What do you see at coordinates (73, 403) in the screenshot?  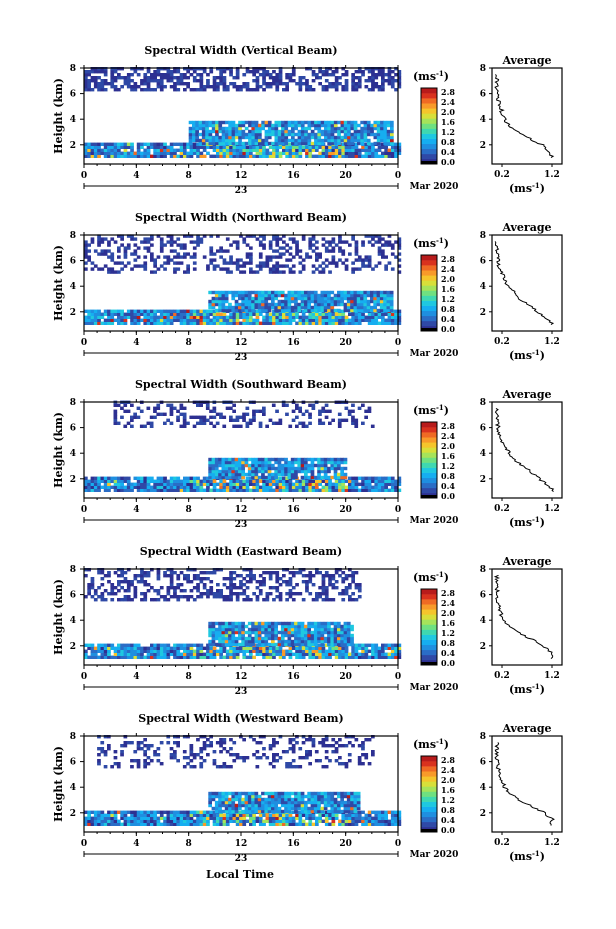 I see `y-tick-label: 8` at bounding box center [73, 403].